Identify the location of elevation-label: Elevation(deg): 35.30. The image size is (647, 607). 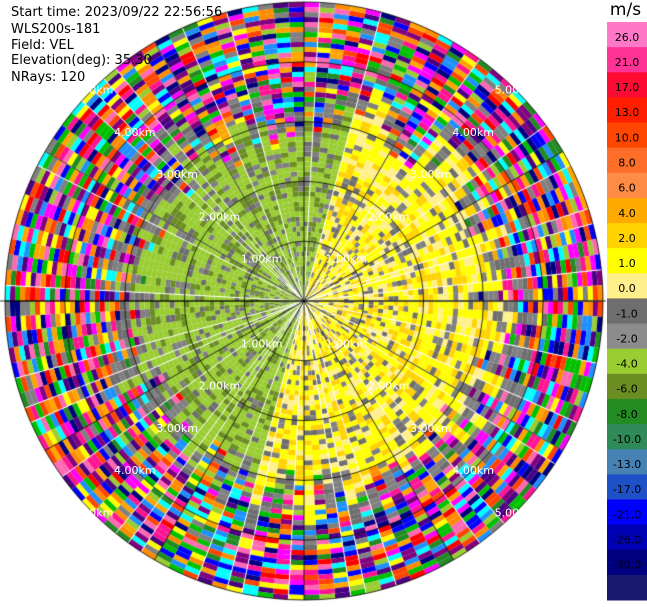
(81, 60).